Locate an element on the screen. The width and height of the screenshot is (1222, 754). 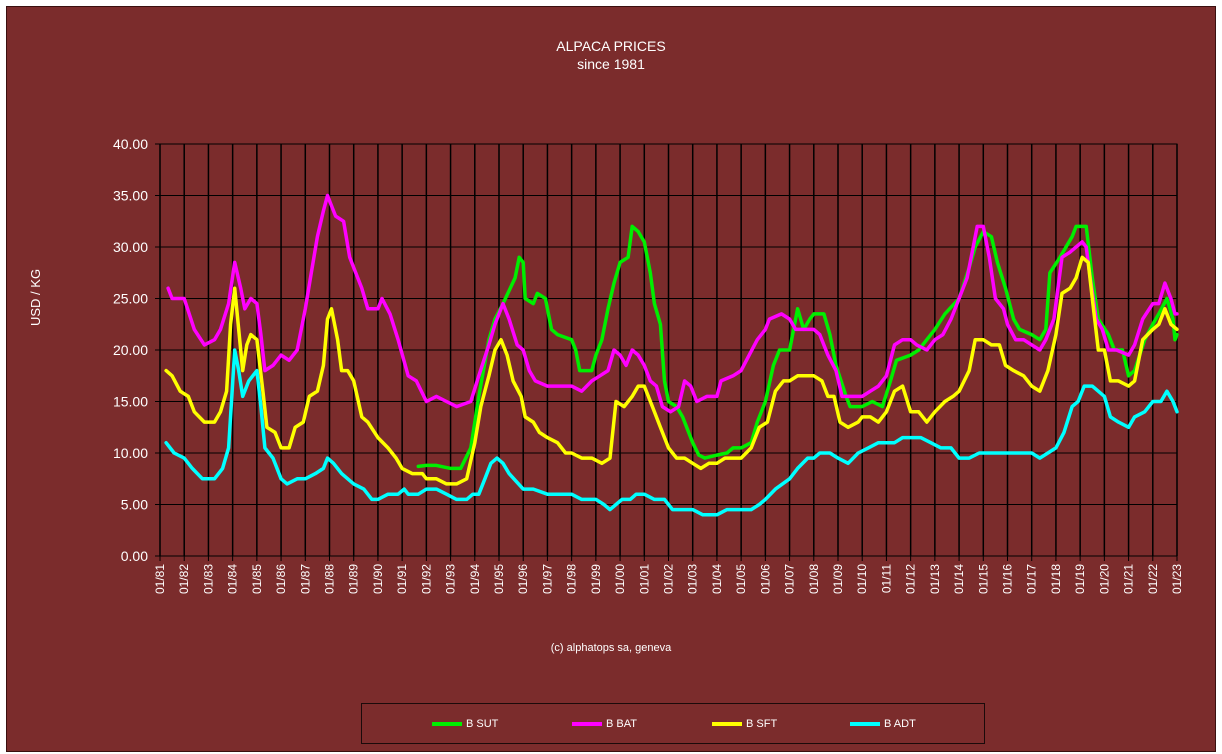
x-tick-label: 01/02 is located at coordinates (669, 579).